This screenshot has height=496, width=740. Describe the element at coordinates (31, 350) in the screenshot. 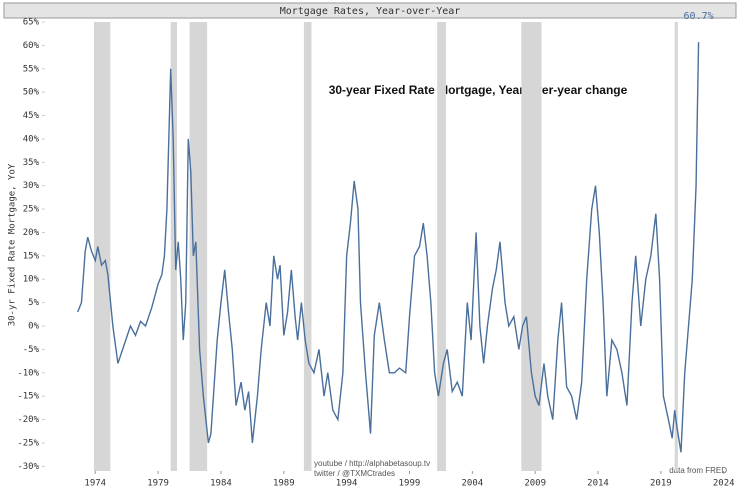

I see `y-tick-label: -5%` at that location.